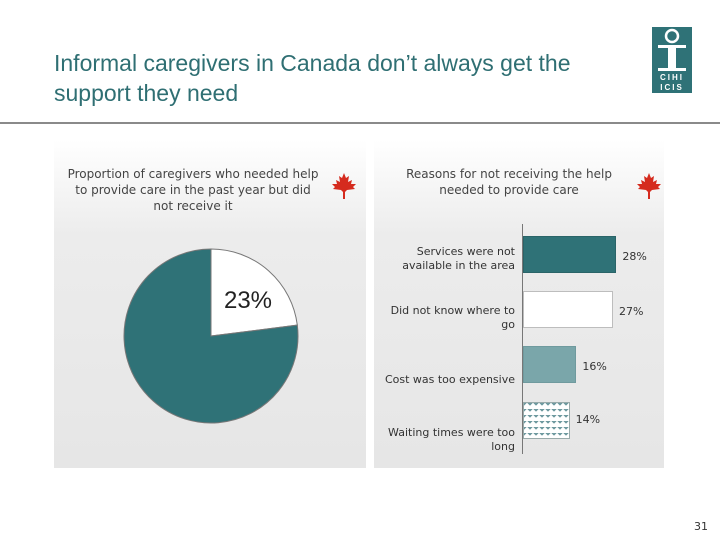 The image size is (720, 540). What do you see at coordinates (594, 366) in the screenshot?
I see `bar-value-label: 16%` at bounding box center [594, 366].